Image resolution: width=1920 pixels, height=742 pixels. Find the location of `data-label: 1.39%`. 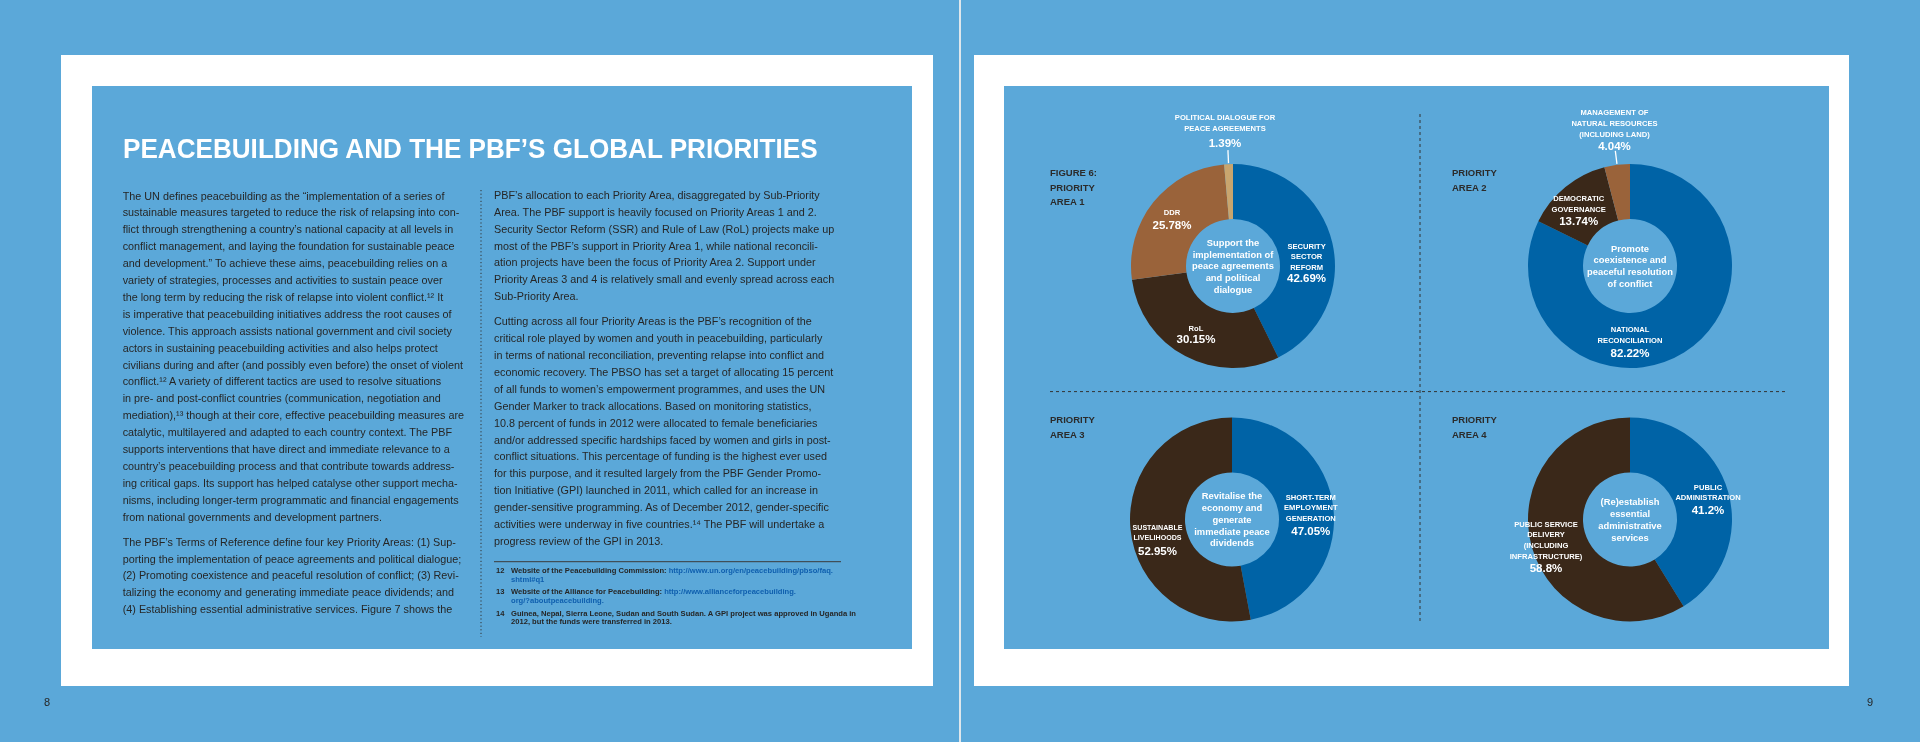

data-label: 1.39% is located at coordinates (1225, 142).